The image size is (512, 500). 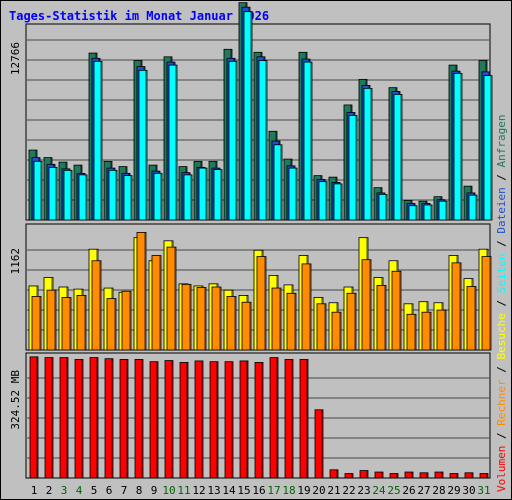 What do you see at coordinates (468, 490) in the screenshot?
I see `x-tick-label-30: 30` at bounding box center [468, 490].